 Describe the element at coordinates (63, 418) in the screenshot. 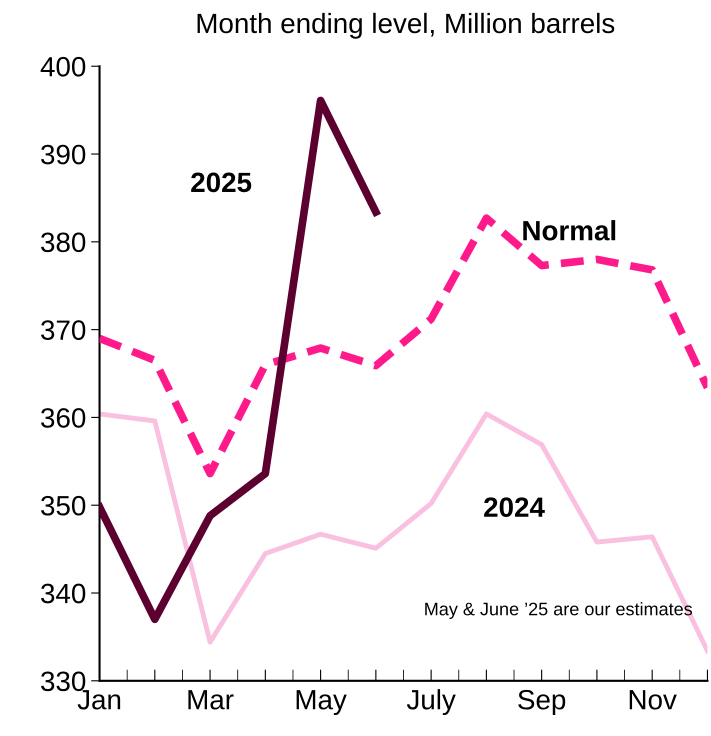

I see `y-tick-label: 360` at that location.